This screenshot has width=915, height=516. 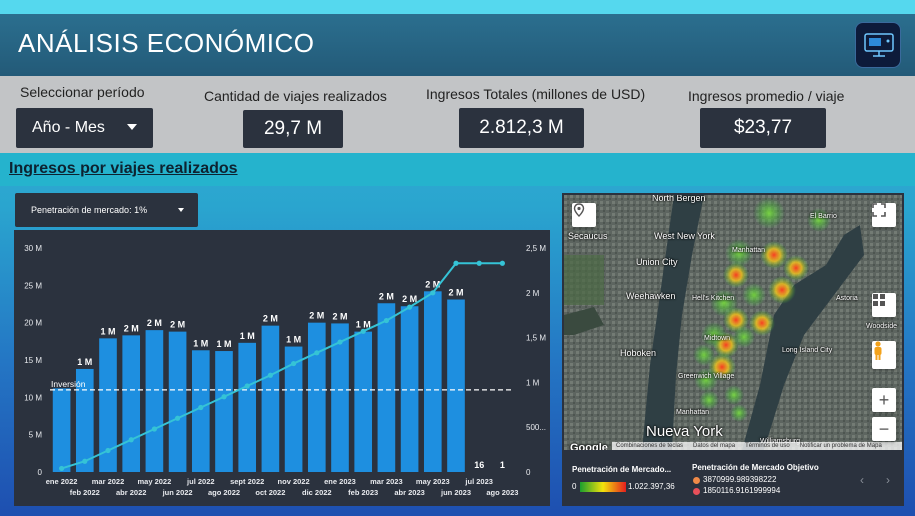 What do you see at coordinates (603, 487) in the screenshot?
I see `legend-gradient` at bounding box center [603, 487].